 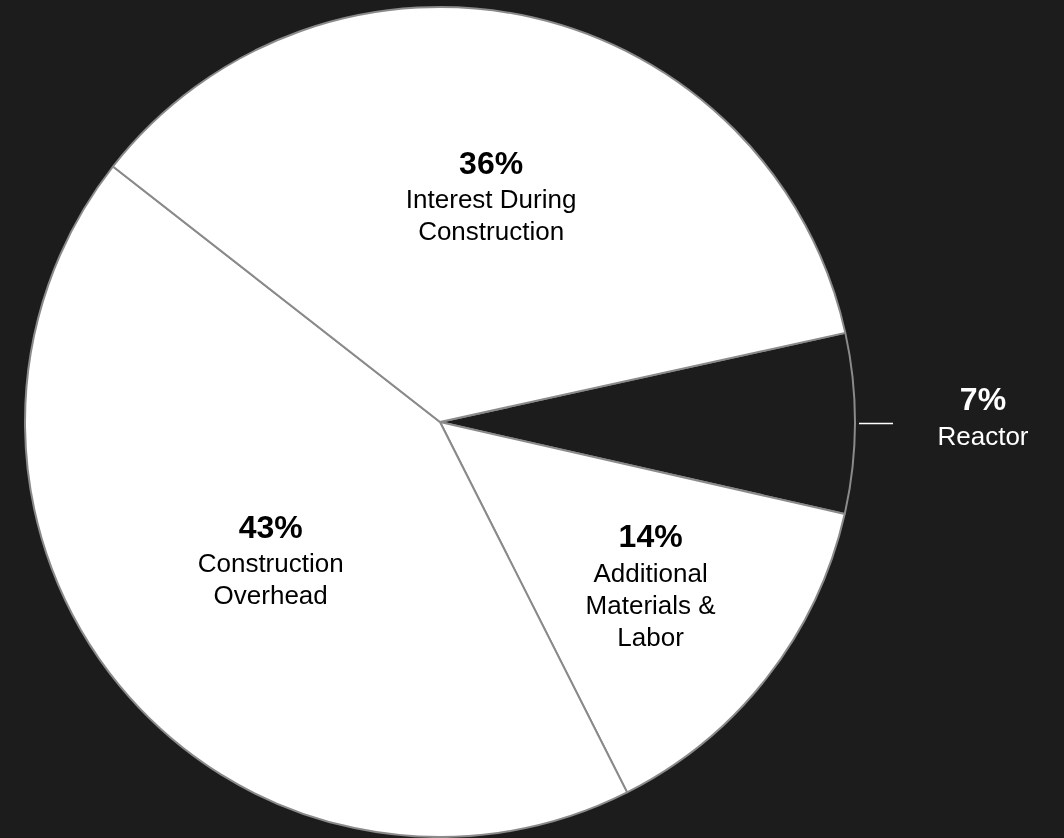 I want to click on data-label: 36%, so click(x=491, y=162).